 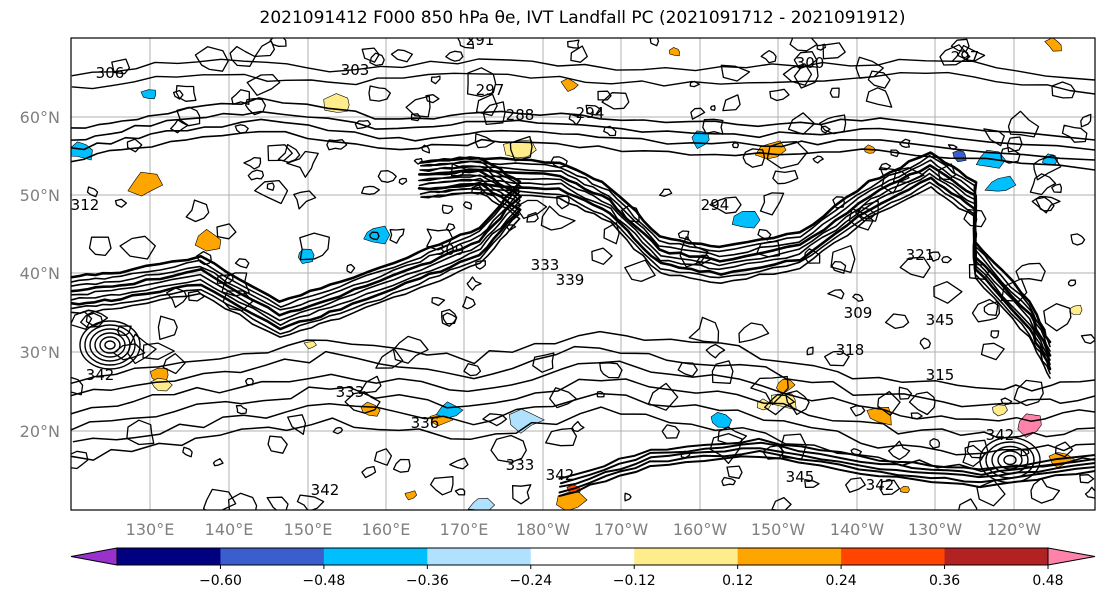 What do you see at coordinates (944, 581) in the screenshot?
I see `colorbar-tick-label: 0.36` at bounding box center [944, 581].